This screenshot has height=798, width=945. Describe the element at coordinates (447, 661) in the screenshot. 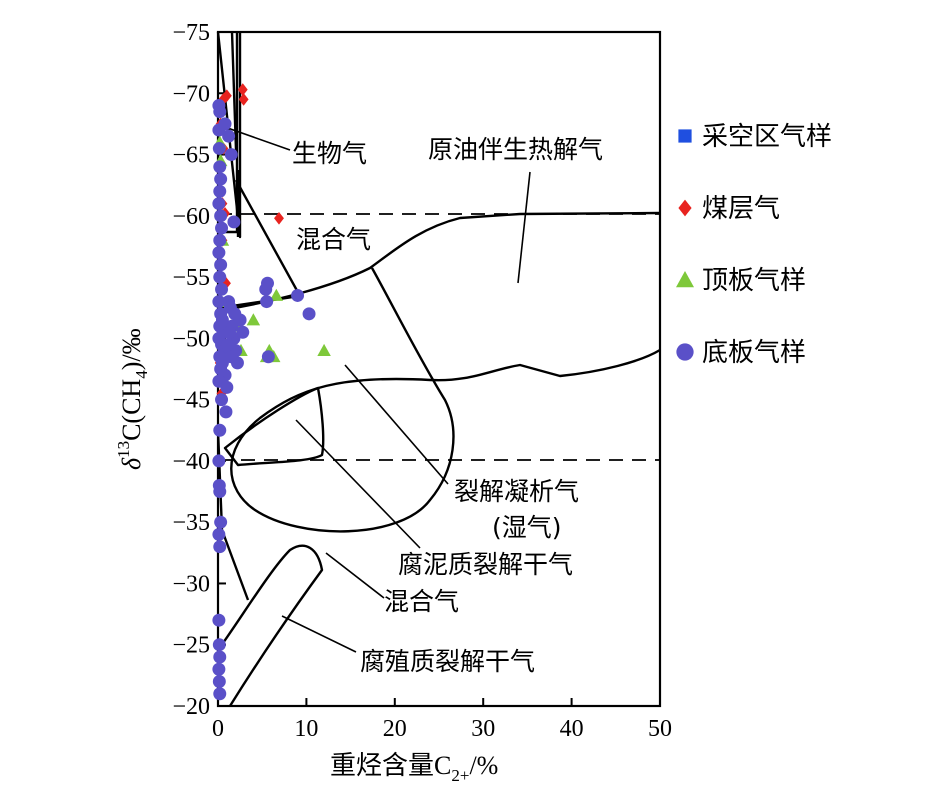

I see `label-humic: 腐殖质裂解干气` at that location.